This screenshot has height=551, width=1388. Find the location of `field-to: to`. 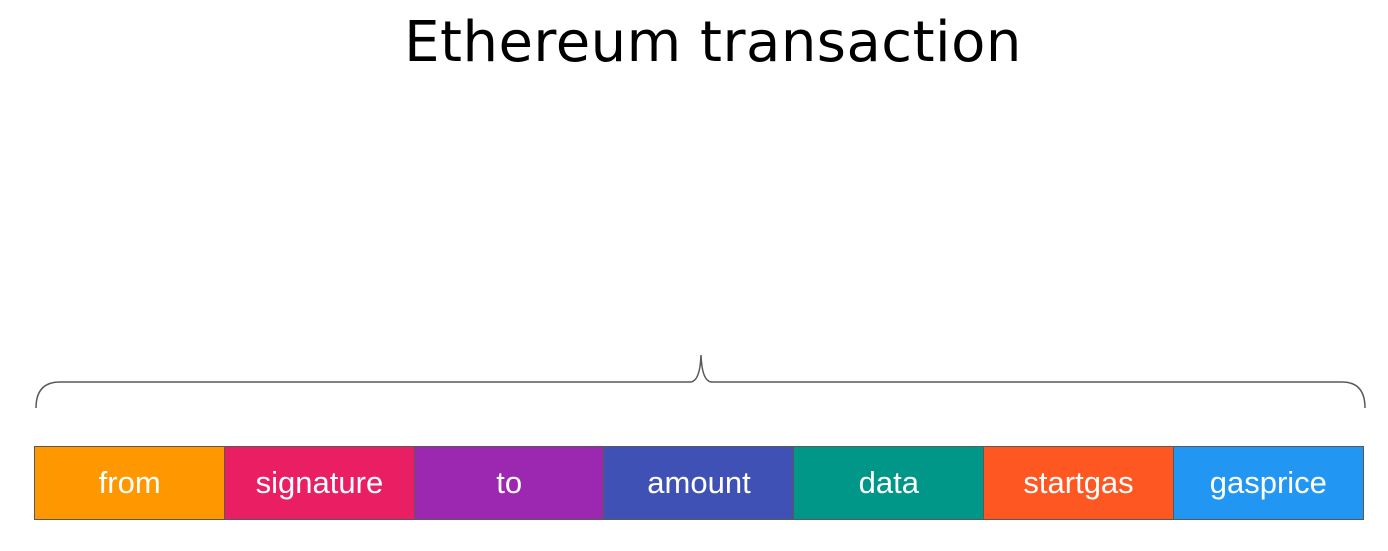

field-to: to is located at coordinates (509, 483).